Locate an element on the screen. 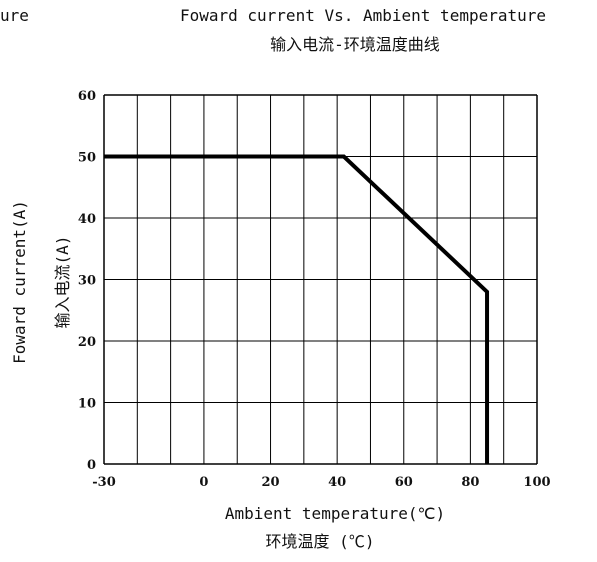  x-axis-label: Ambient temperature(℃) is located at coordinates (335, 513).